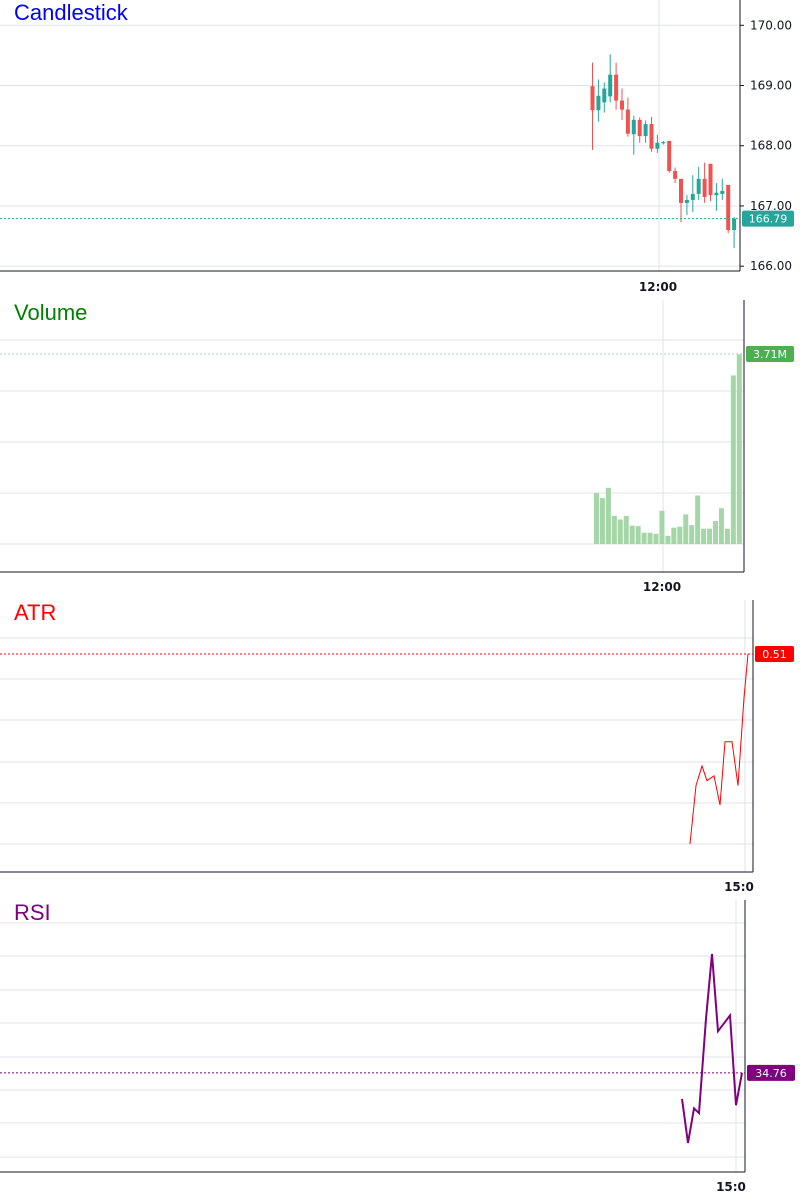 This screenshot has width=800, height=1200. Describe the element at coordinates (719, 749) in the screenshot. I see `atr-line` at that location.